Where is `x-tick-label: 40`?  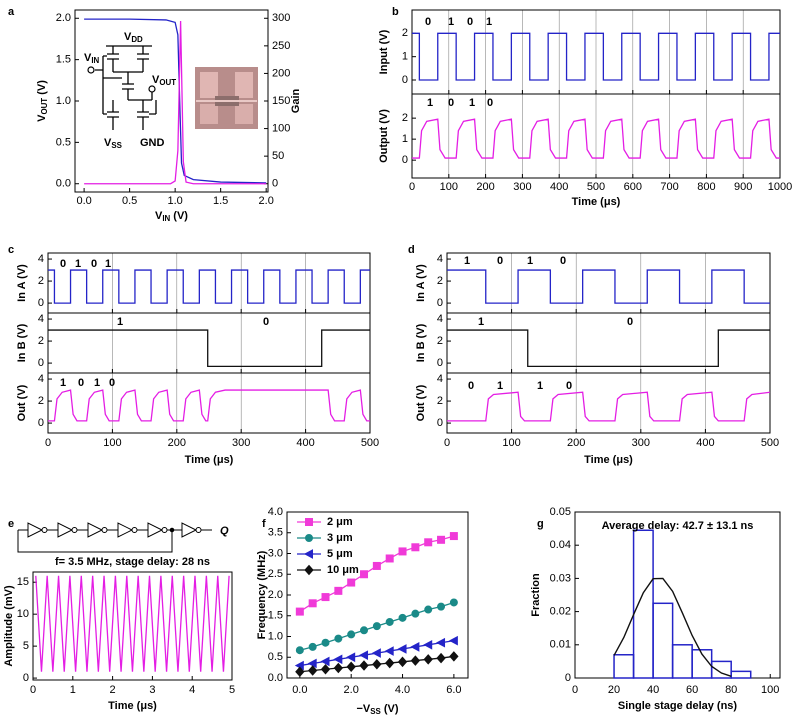
x-tick-label: 40 is located at coordinates (653, 690).